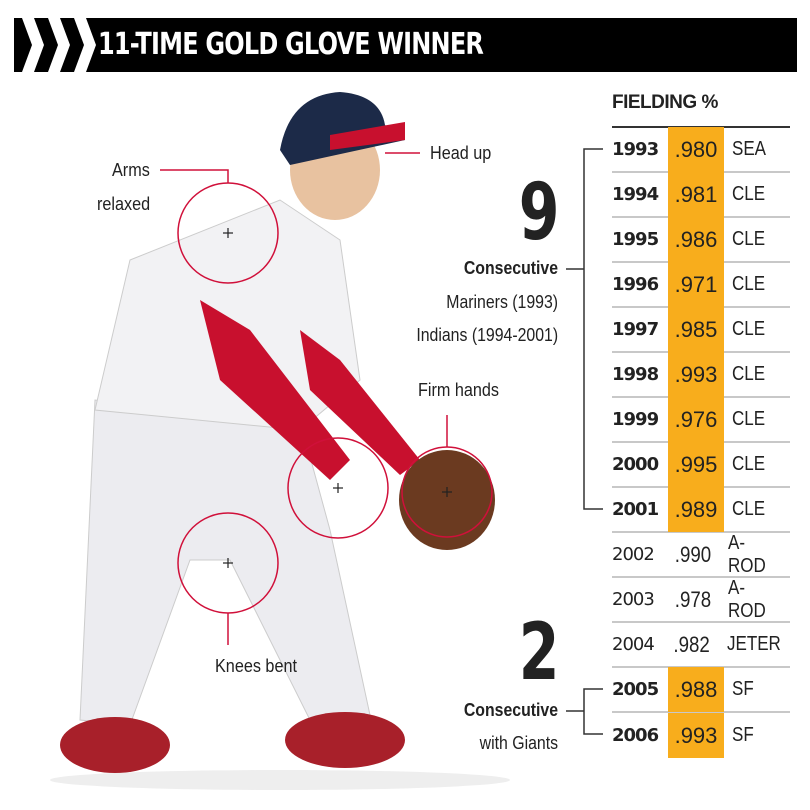  What do you see at coordinates (696, 284) in the screenshot?
I see `pct-cell: .971` at bounding box center [696, 284].